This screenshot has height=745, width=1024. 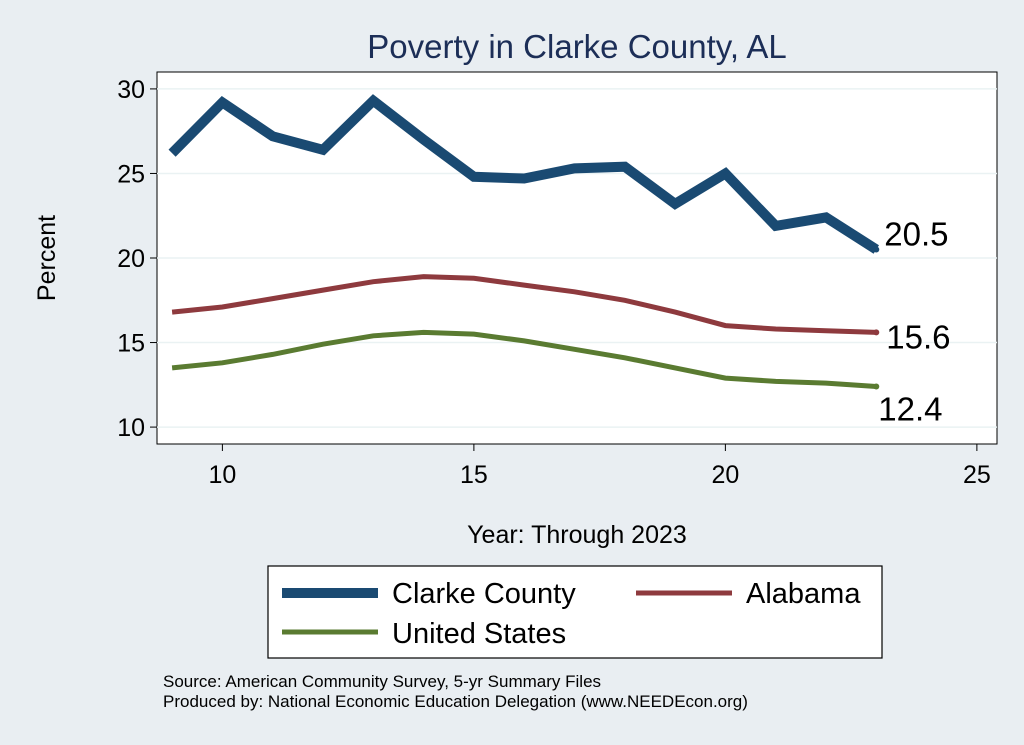 I want to click on end-label-alabama: 15.6, so click(x=918, y=336).